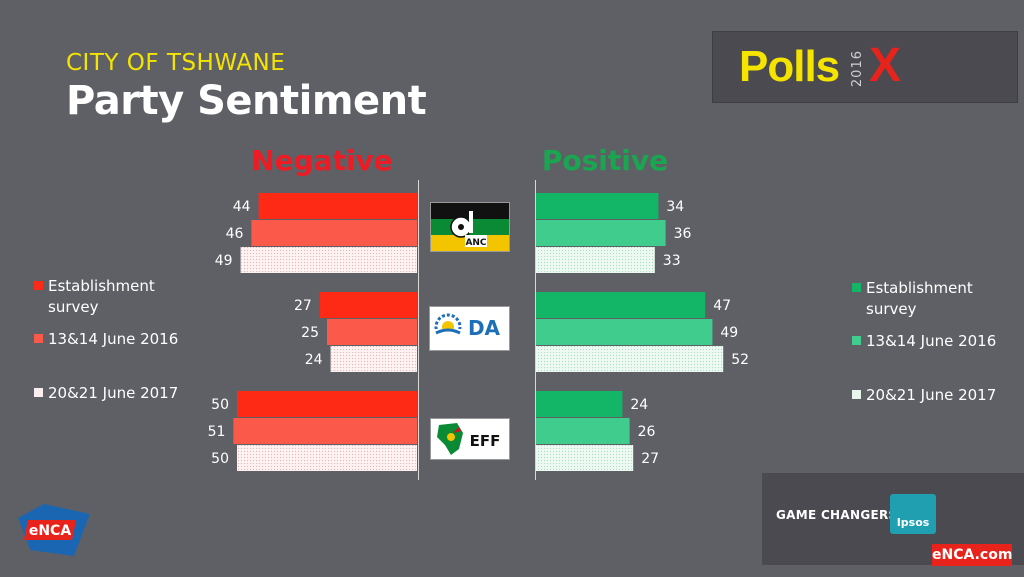  What do you see at coordinates (729, 333) in the screenshot?
I see `label-positive-da-1: 49` at bounding box center [729, 333].